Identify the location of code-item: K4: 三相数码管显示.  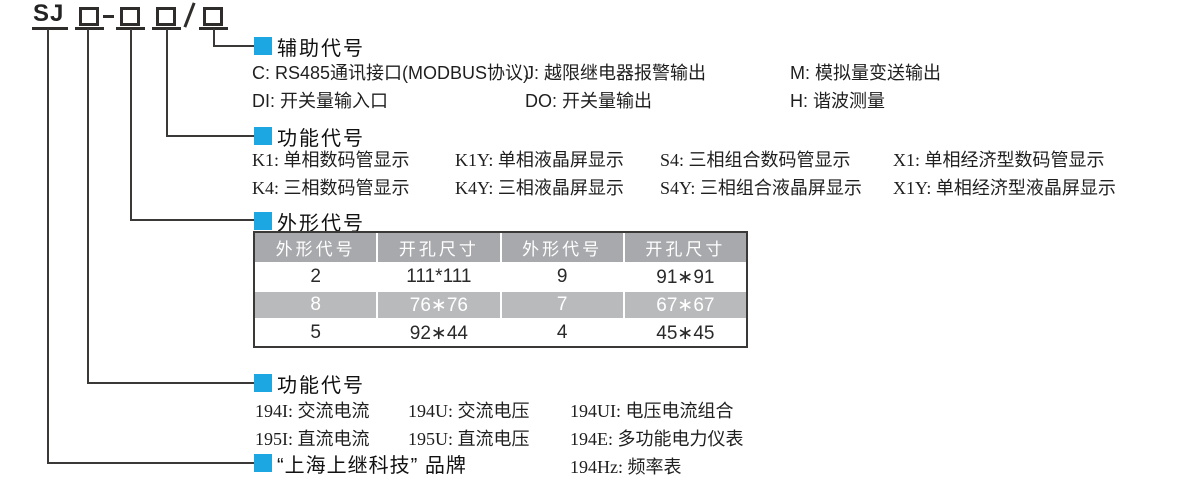
(331, 188).